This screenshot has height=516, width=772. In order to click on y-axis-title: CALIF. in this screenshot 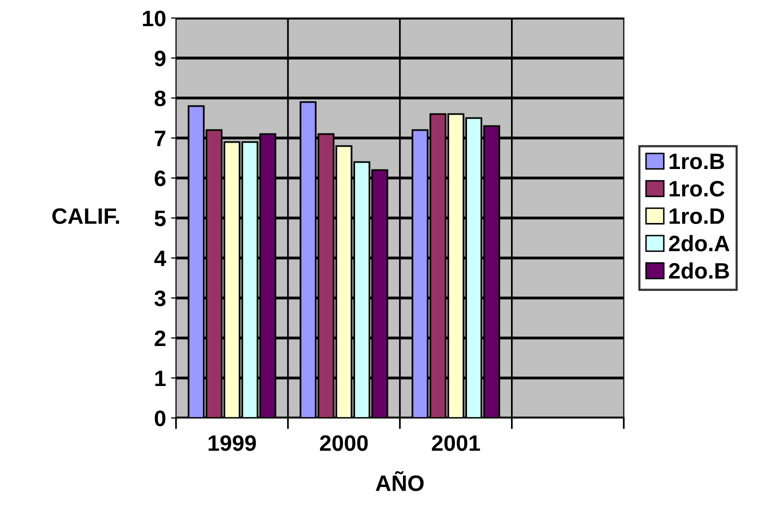, I will do `click(86, 216)`.